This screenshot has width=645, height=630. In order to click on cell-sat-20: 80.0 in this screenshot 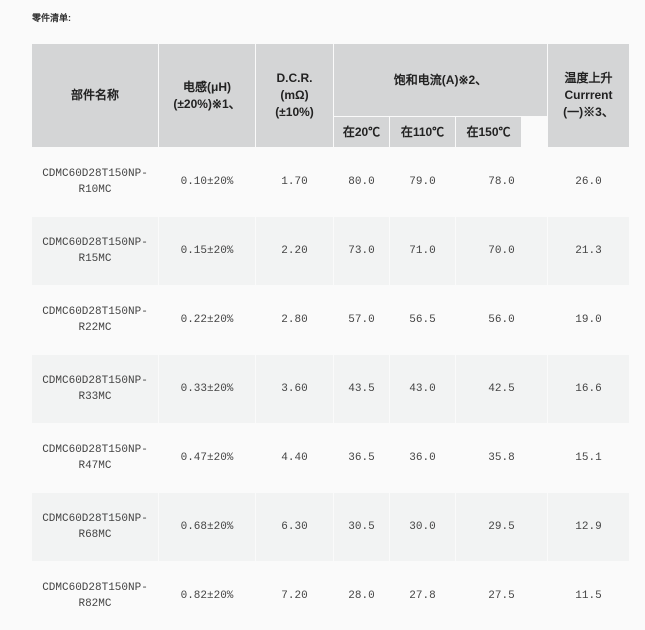, I will do `click(361, 182)`.